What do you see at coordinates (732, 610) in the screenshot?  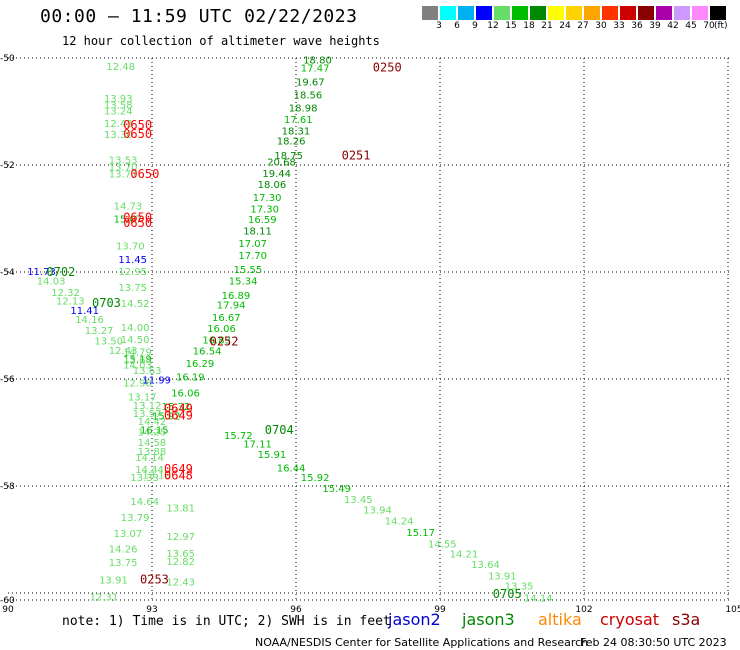 I see `x-tick-label: 105` at bounding box center [732, 610].